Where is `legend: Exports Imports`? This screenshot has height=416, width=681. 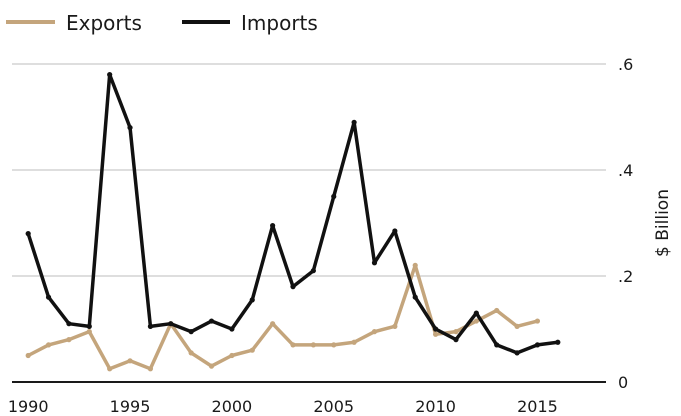 legend: Exports Imports is located at coordinates (162, 23).